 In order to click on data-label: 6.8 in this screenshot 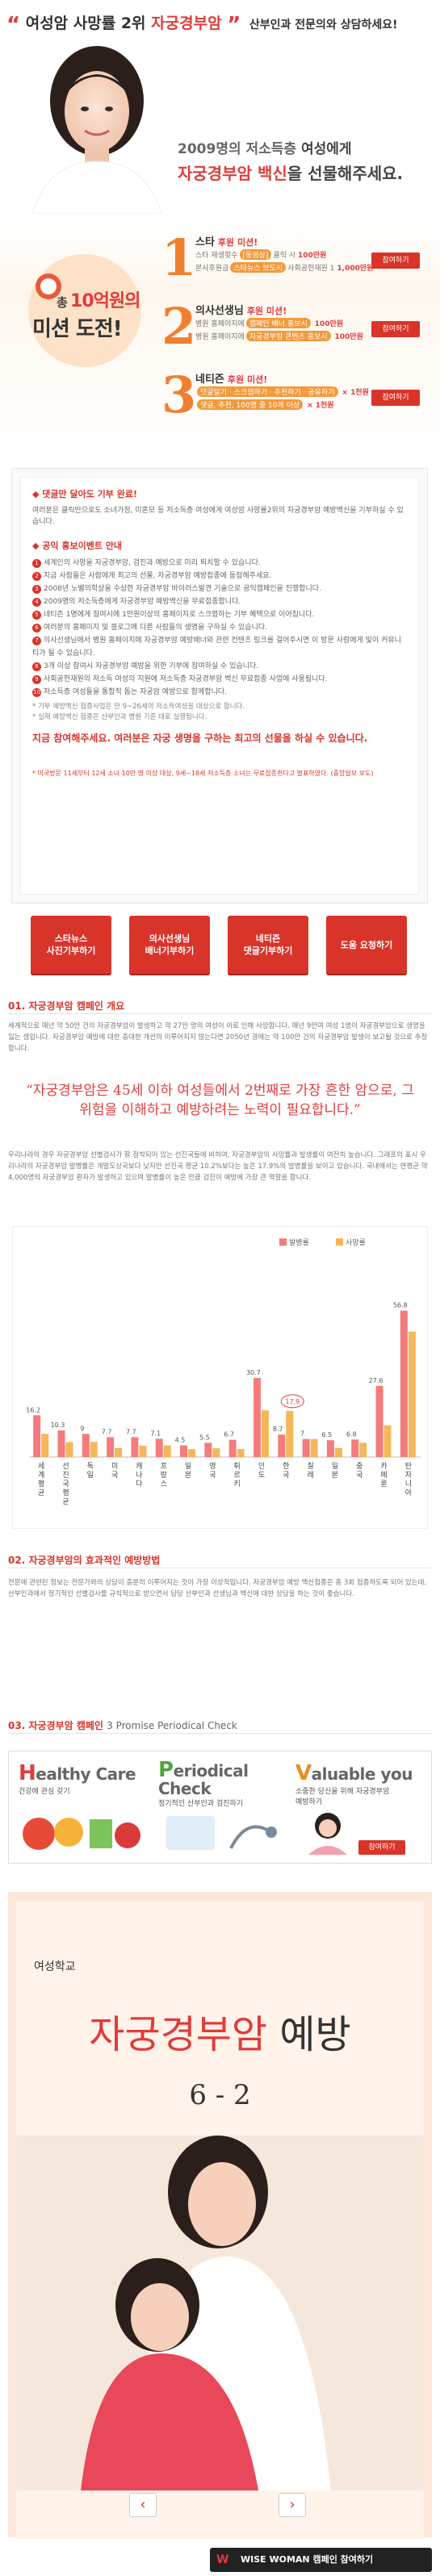, I will do `click(351, 1434)`.